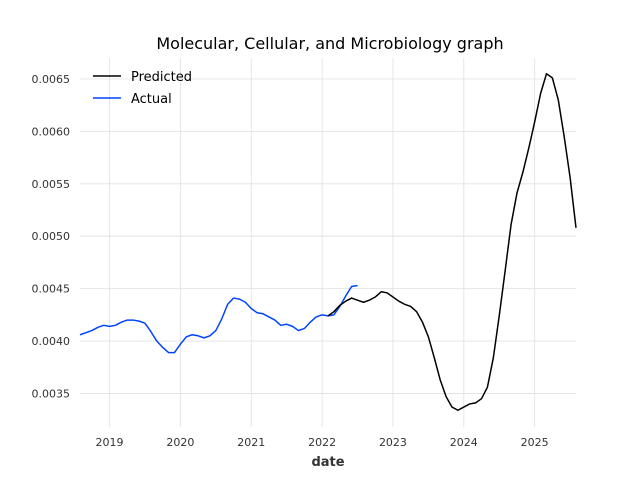 The height and width of the screenshot is (484, 640). Describe the element at coordinates (180, 442) in the screenshot. I see `x-tick-label: 2020` at that location.